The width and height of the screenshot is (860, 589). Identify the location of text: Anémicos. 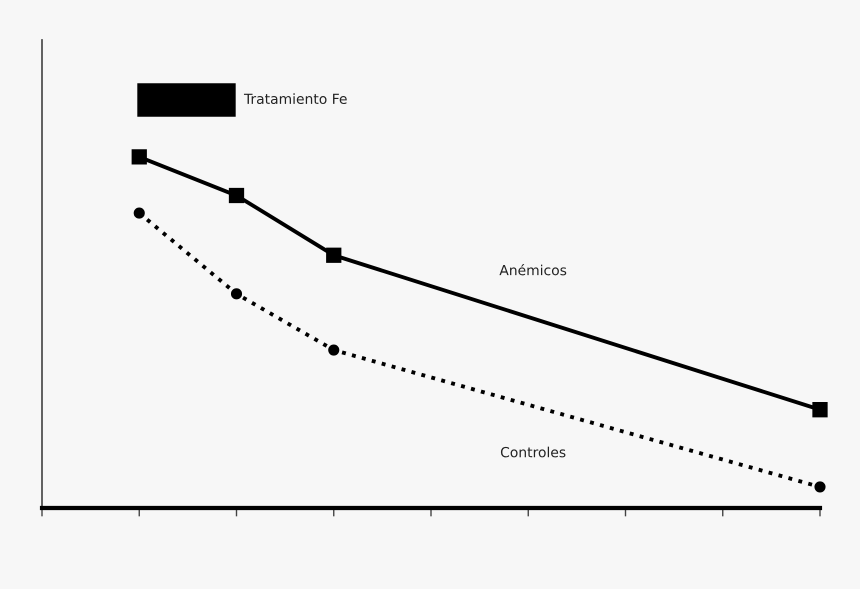
(532, 270).